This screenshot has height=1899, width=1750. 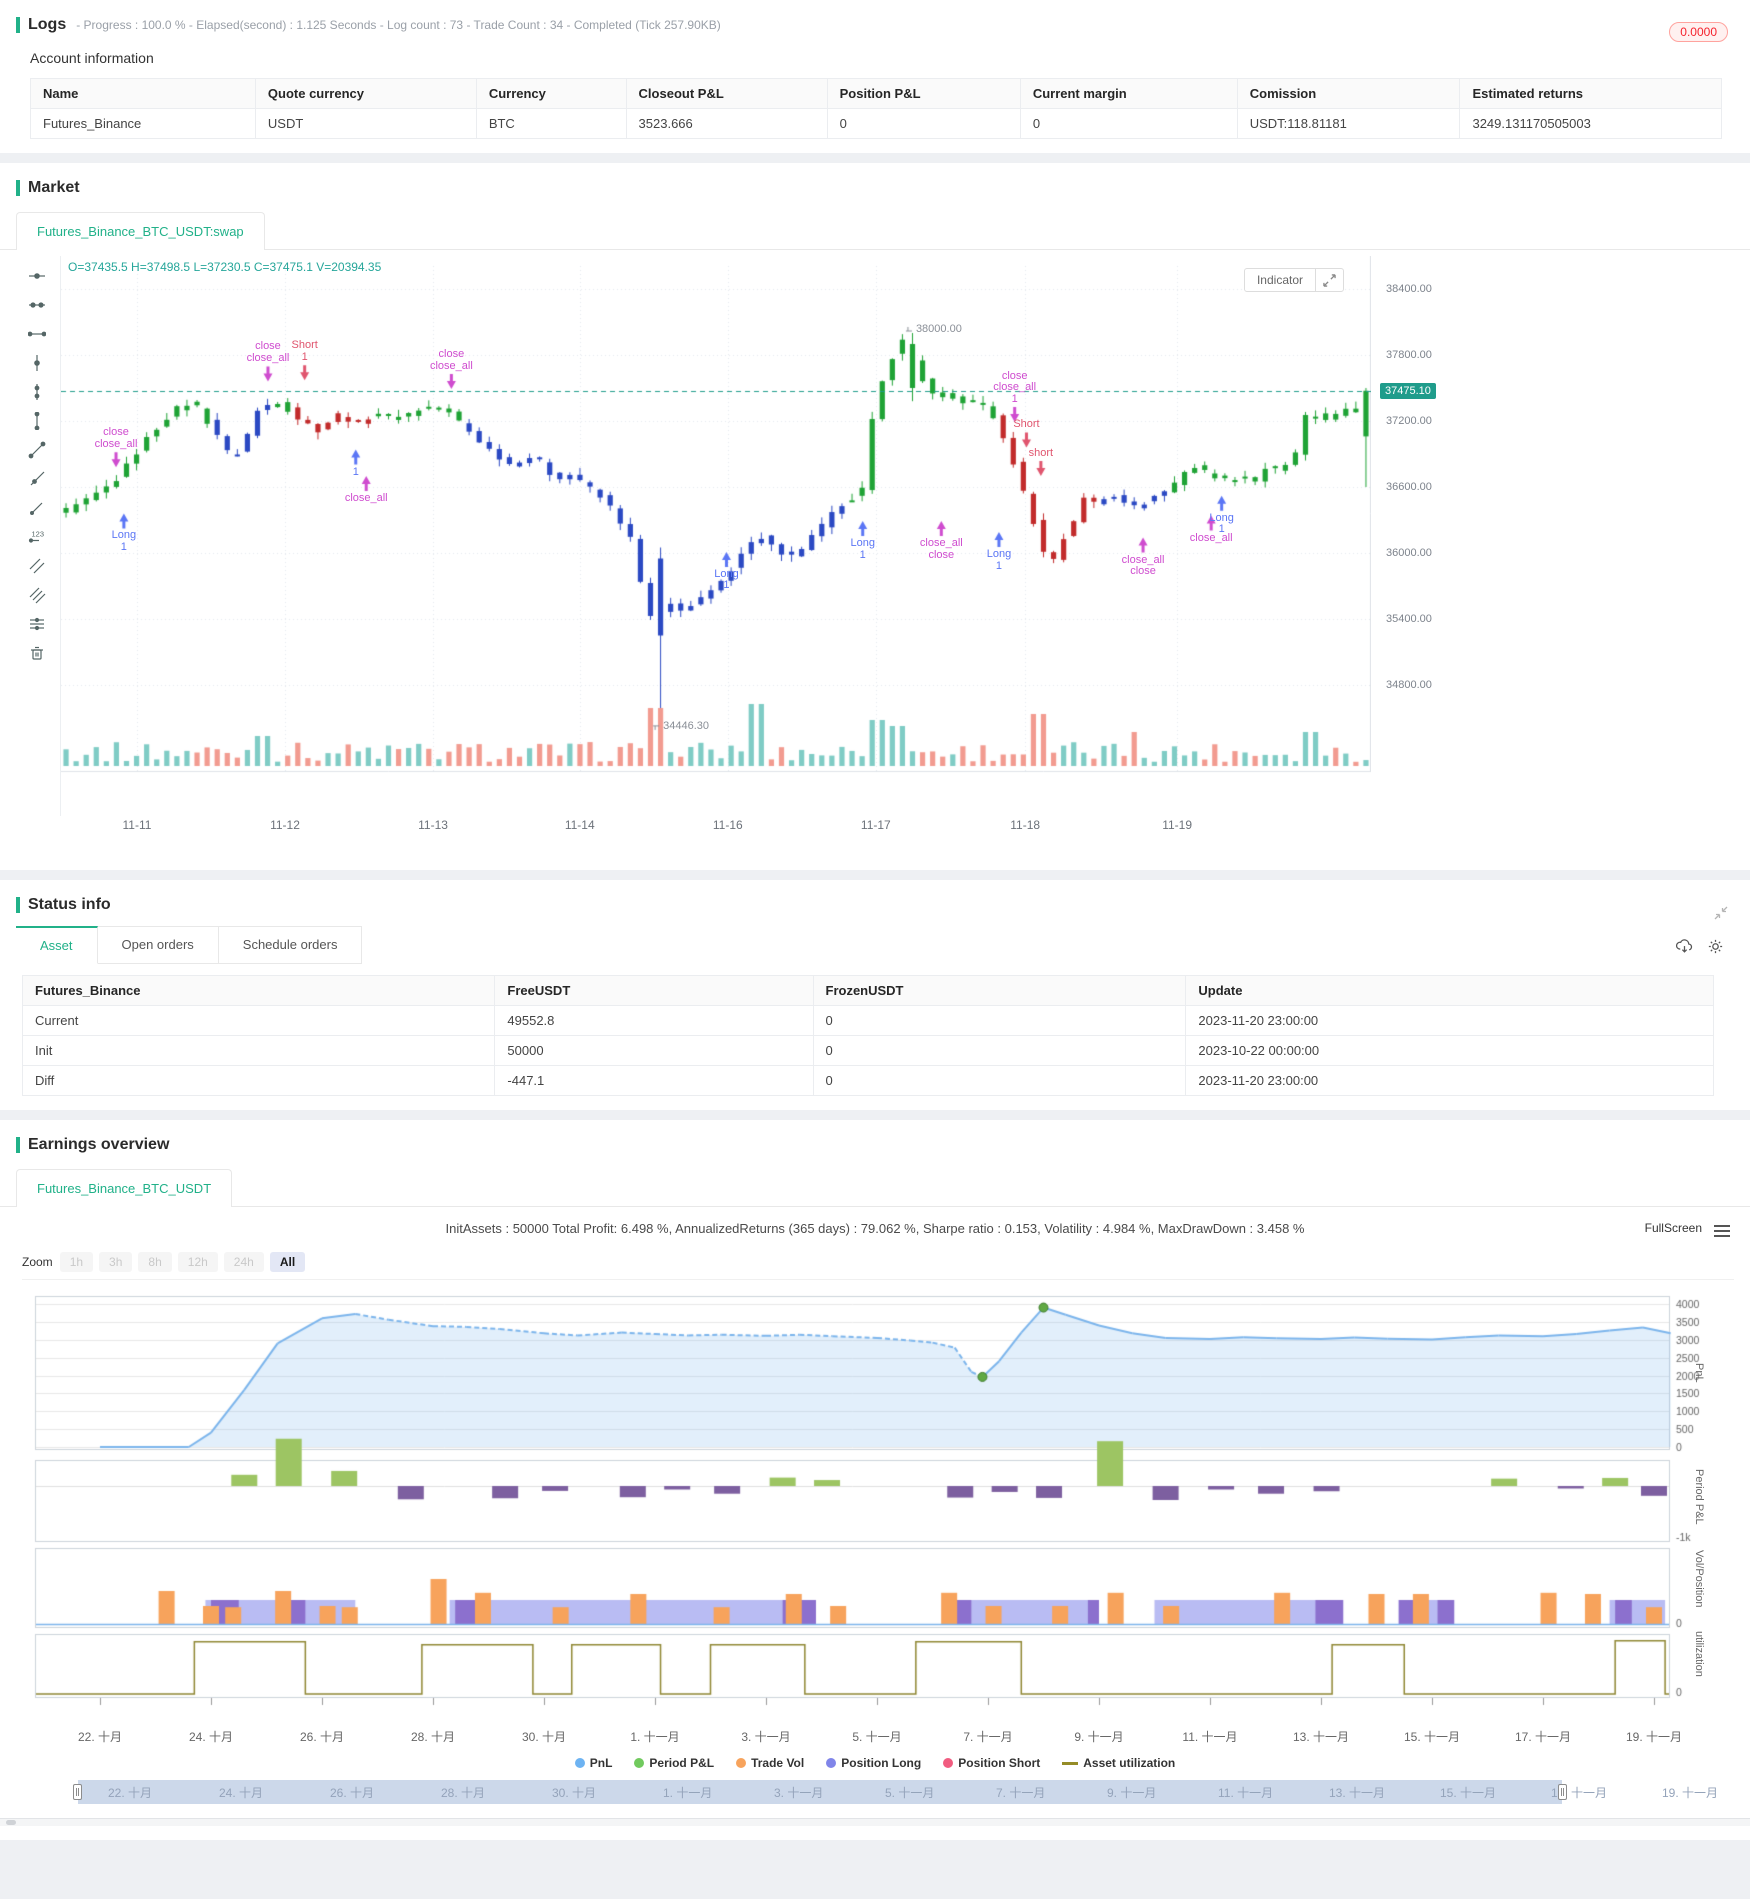 I want to click on account-col-header: Quote currency, so click(x=365, y=93).